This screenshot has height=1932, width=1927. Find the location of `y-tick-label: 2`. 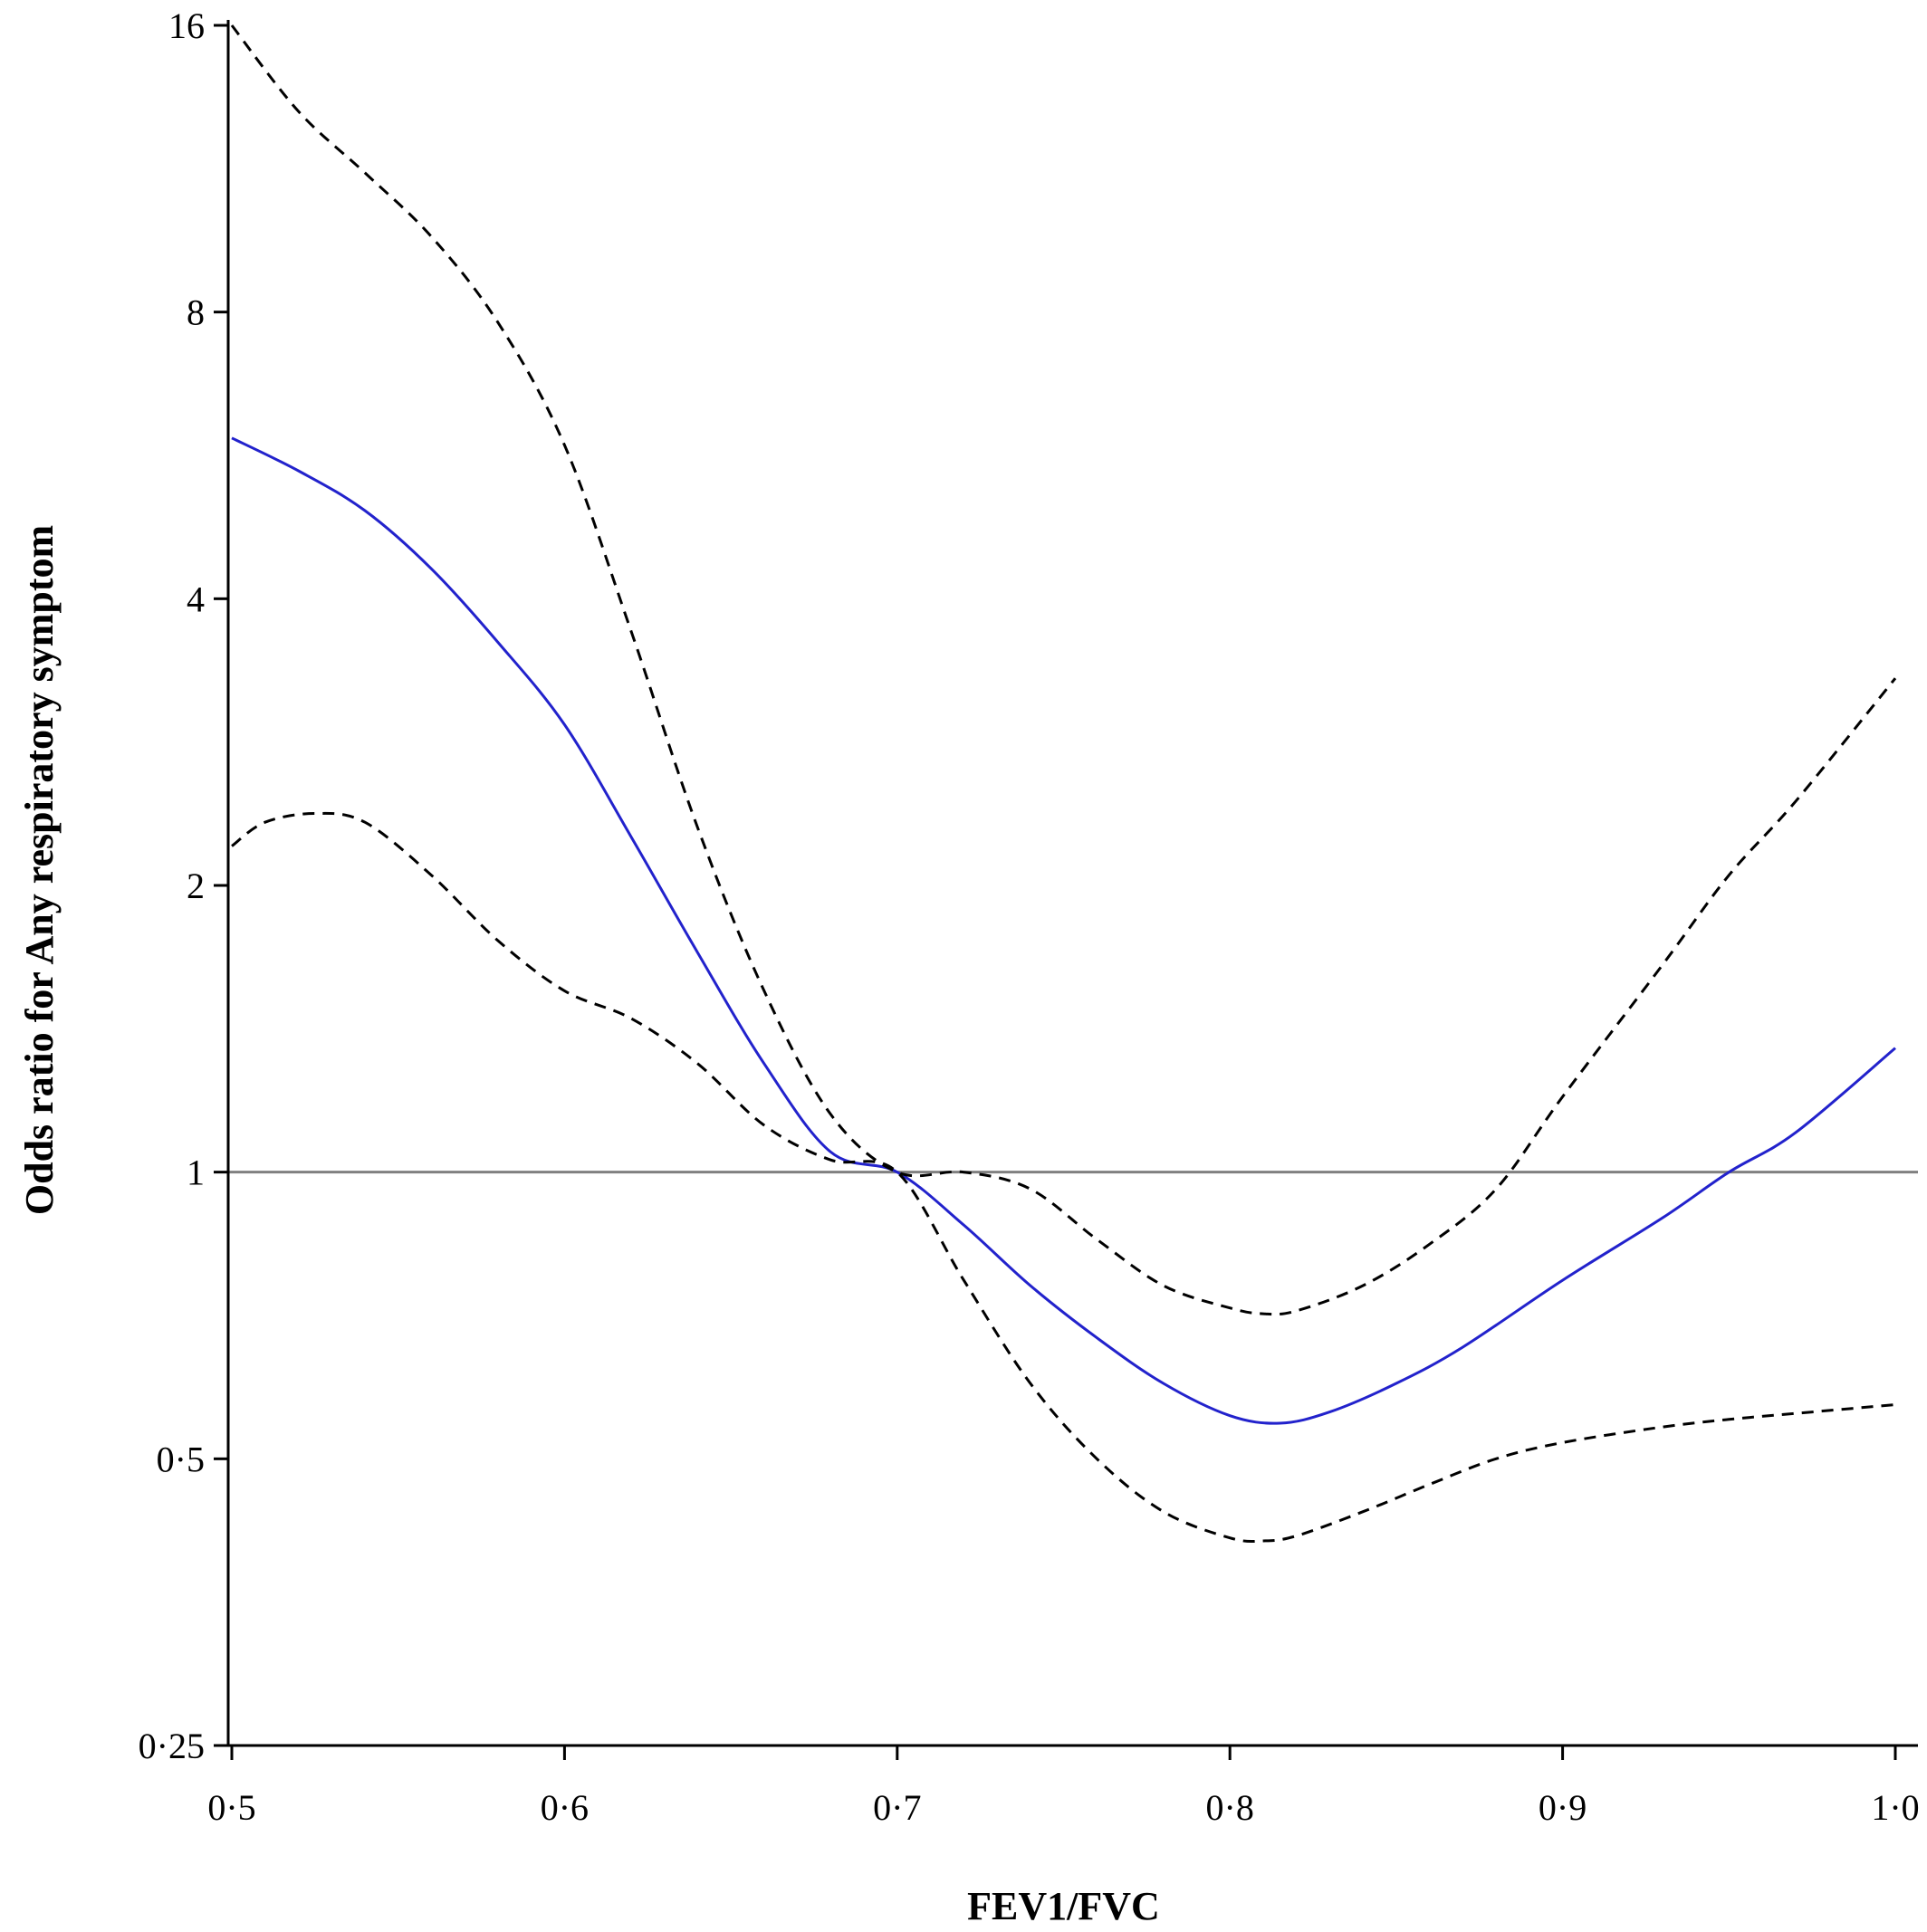

y-tick-label: 2 is located at coordinates (196, 886).